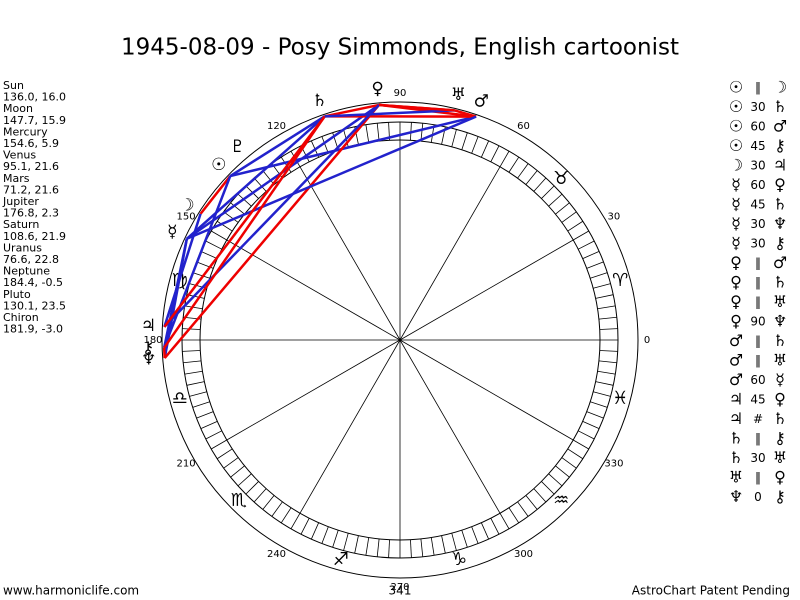 The image size is (800, 600). Describe the element at coordinates (620, 398) in the screenshot. I see `sign-glyph: ♓` at that location.